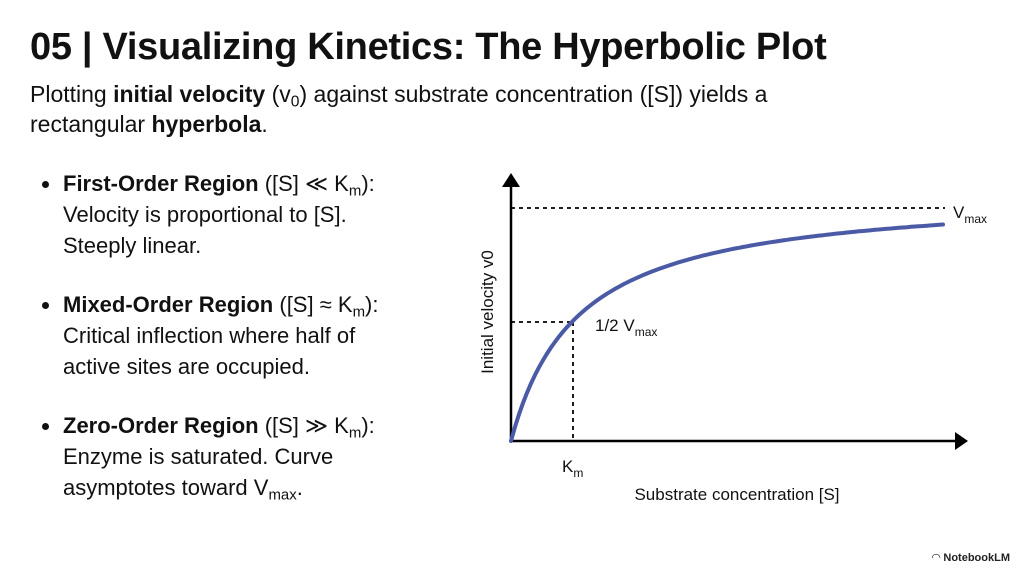  I want to click on text: K, so click(568, 466).